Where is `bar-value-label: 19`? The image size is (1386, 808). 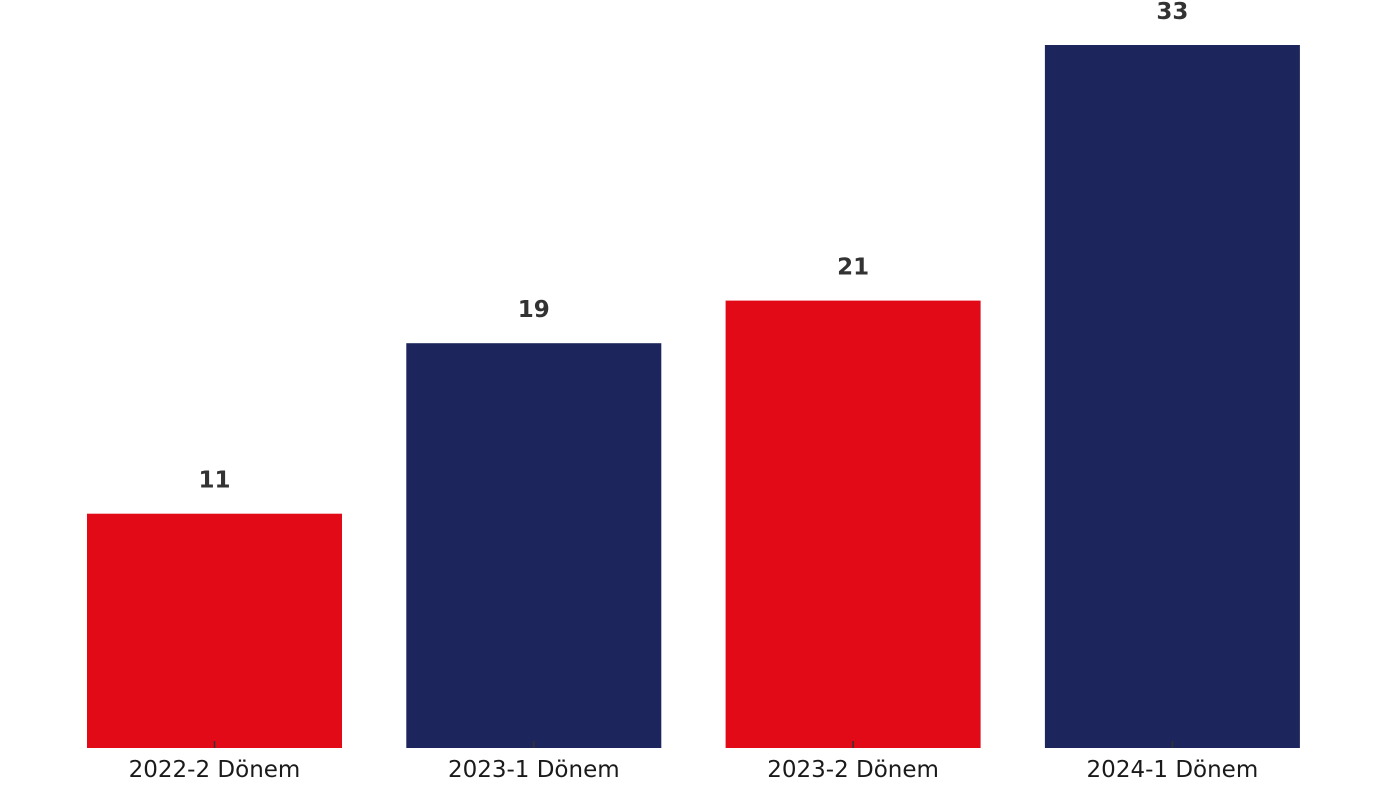
bar-value-label: 19 is located at coordinates (534, 310).